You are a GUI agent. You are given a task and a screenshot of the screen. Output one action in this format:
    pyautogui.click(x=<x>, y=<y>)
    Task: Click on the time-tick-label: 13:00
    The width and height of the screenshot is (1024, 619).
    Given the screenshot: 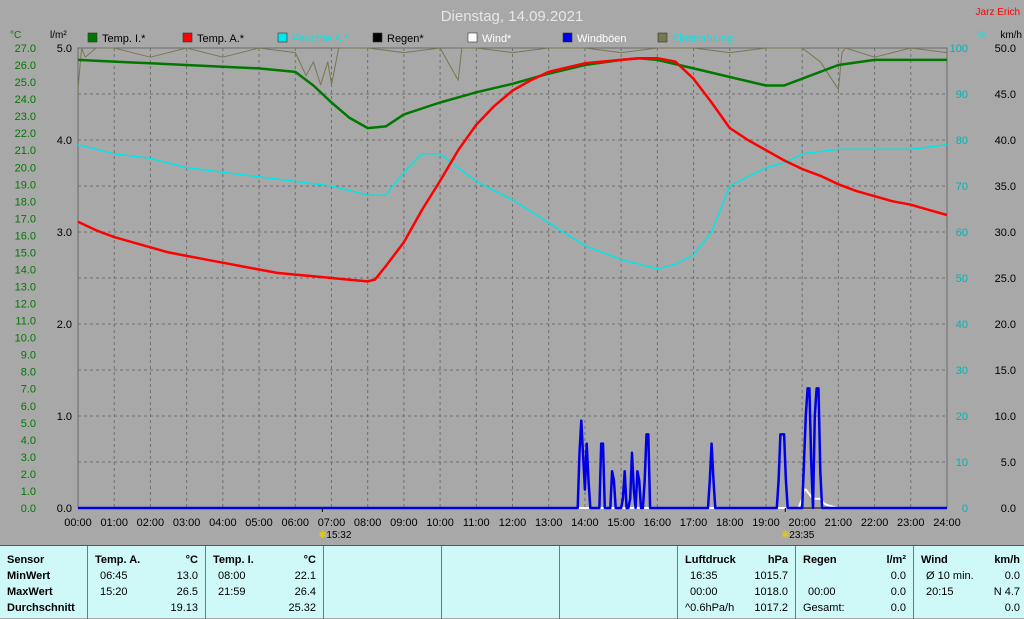 What is the action you would take?
    pyautogui.click(x=549, y=523)
    